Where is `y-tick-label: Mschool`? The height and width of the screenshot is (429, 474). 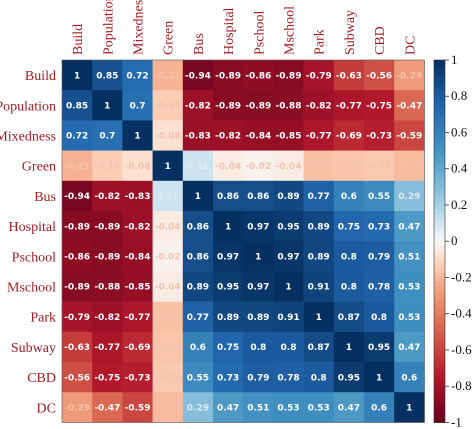 y-tick-label: Mschool is located at coordinates (31, 288).